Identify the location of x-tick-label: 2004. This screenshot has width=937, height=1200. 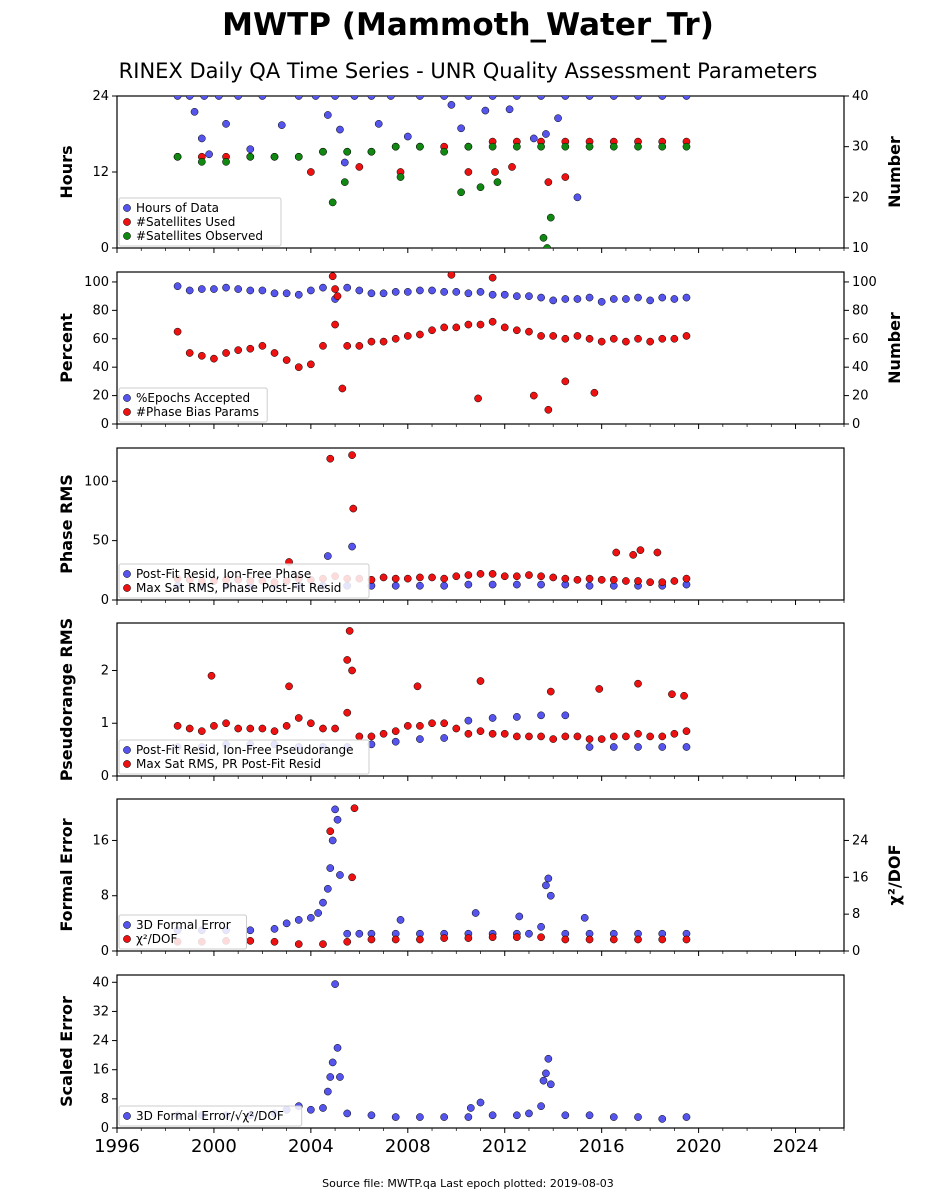
(311, 1146).